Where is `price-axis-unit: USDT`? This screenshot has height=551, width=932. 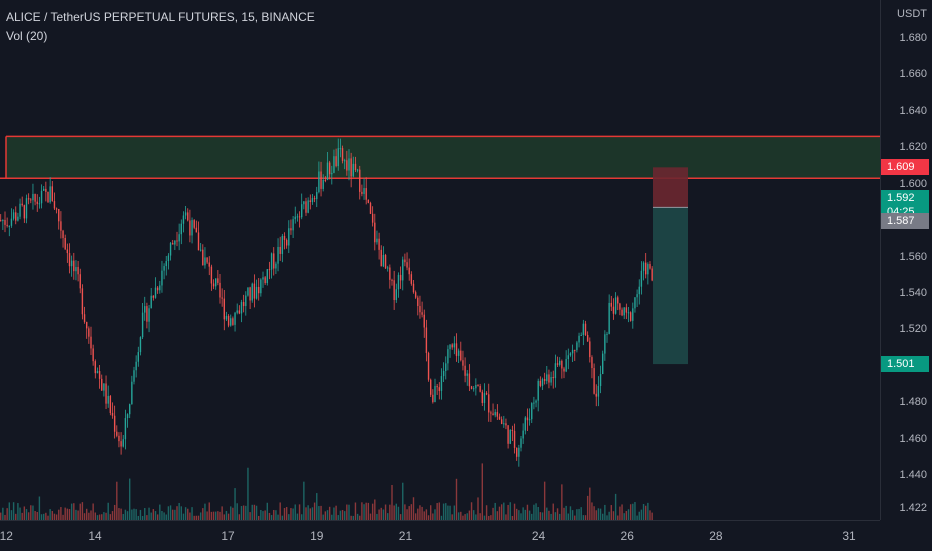
price-axis-unit: USDT is located at coordinates (912, 14).